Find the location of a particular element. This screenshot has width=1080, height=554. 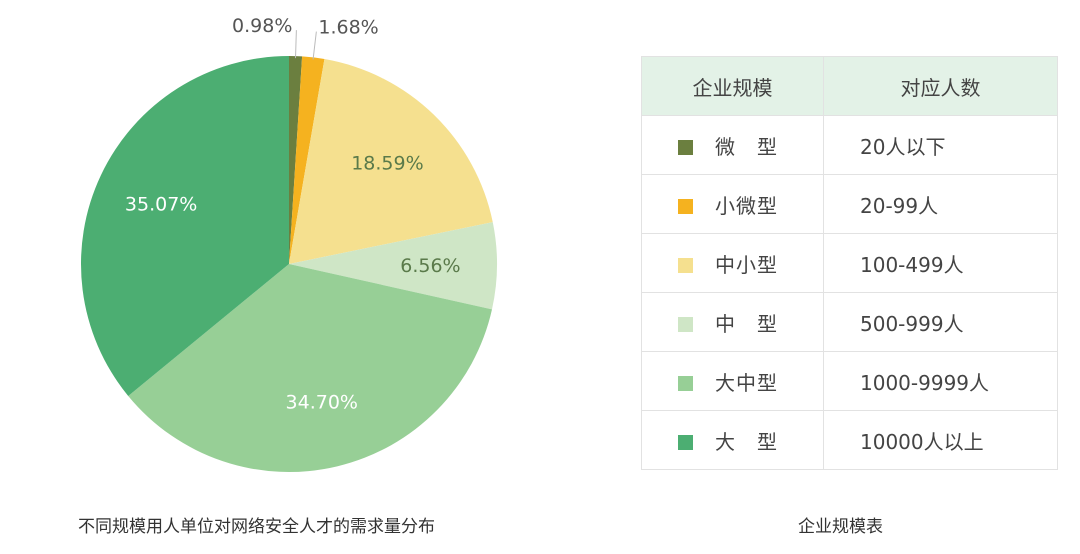

pie-slice-label: 6.56% is located at coordinates (430, 266).